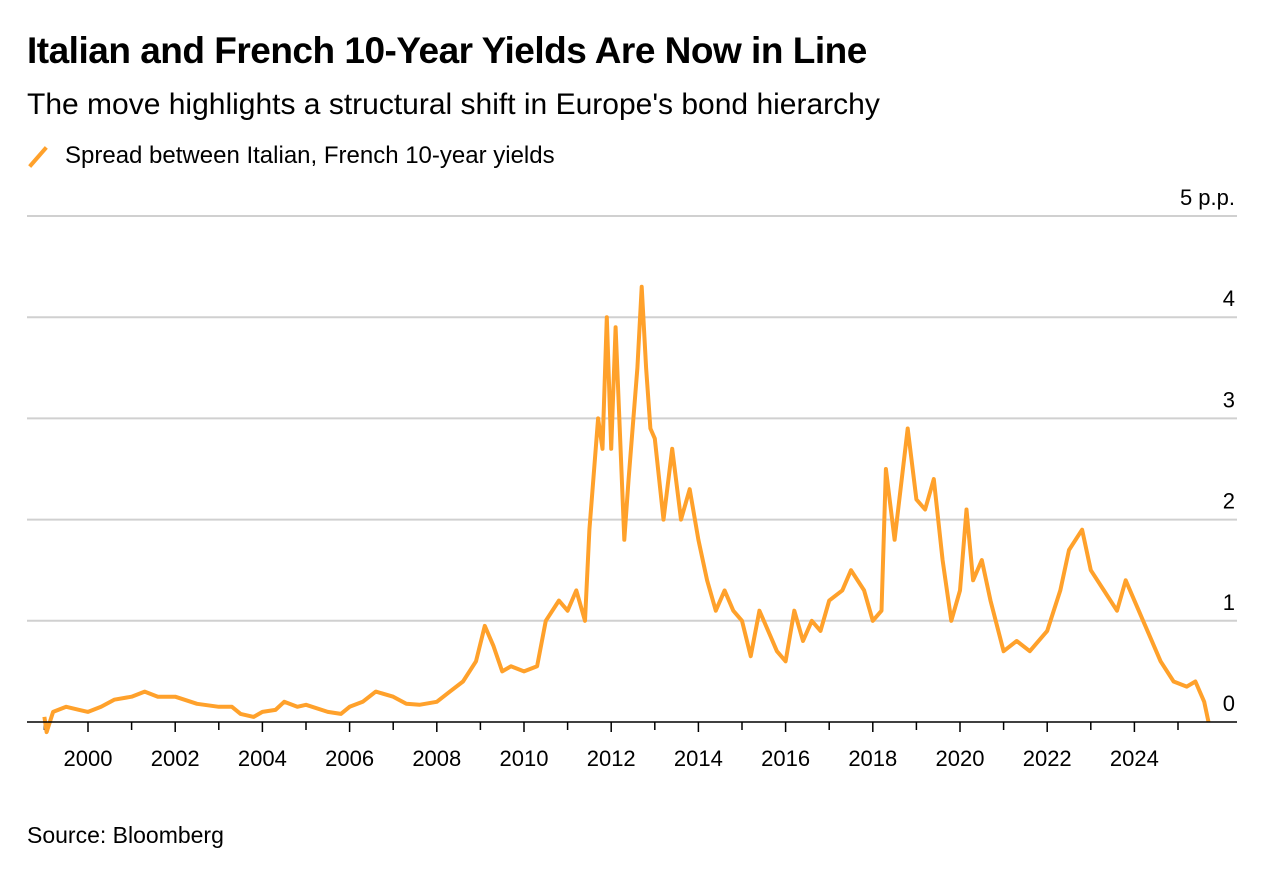 The image size is (1278, 894). I want to click on x-tick-label: 2010, so click(524, 758).